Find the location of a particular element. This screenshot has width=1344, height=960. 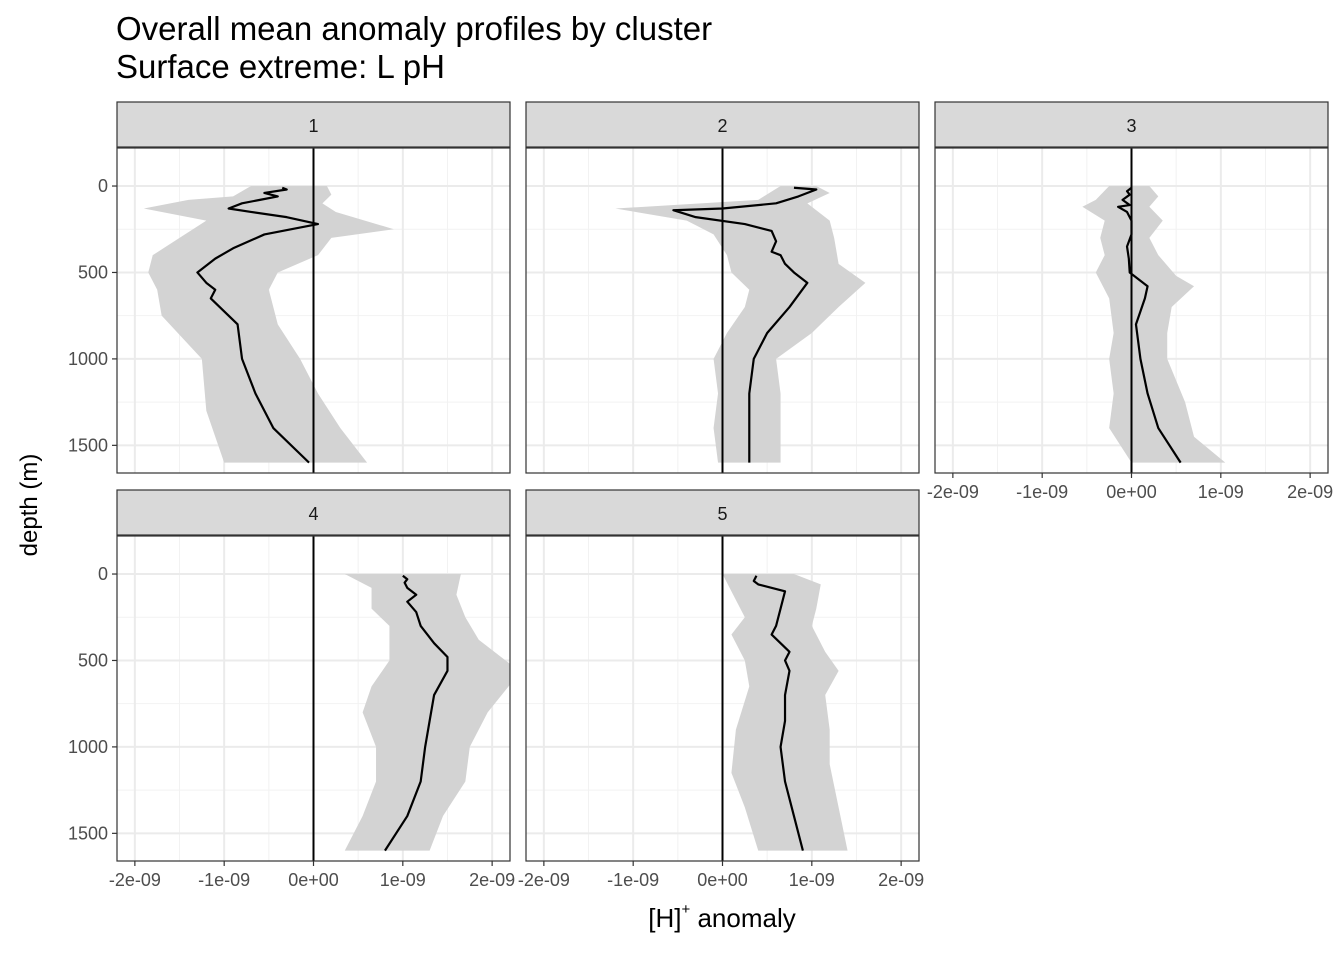

panel-strip-label: 1 is located at coordinates (313, 126).